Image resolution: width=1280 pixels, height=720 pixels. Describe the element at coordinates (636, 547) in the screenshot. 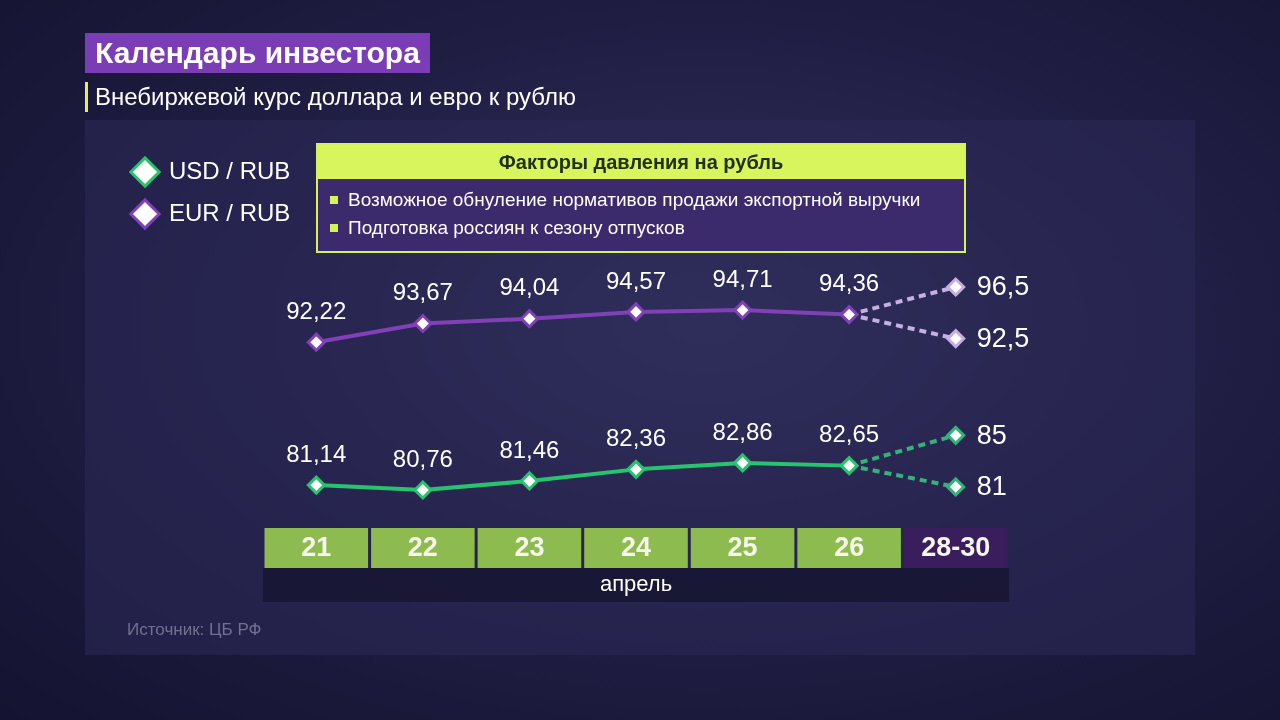

I see `x-tick-label: 24` at that location.